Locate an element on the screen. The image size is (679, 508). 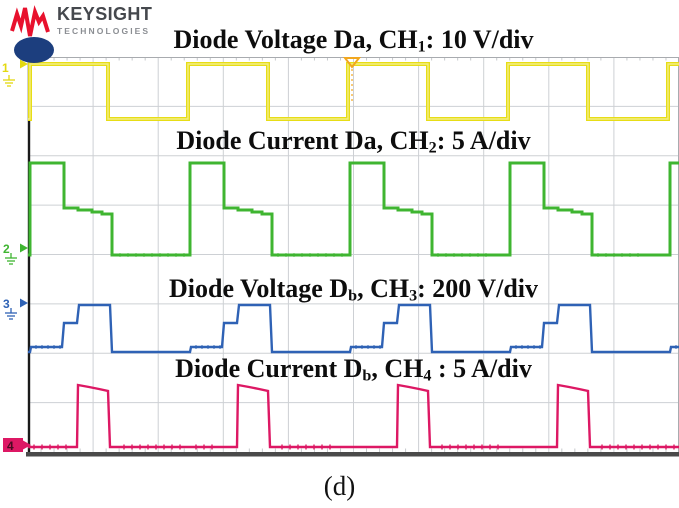
figure-caption: (d) is located at coordinates (339, 486).